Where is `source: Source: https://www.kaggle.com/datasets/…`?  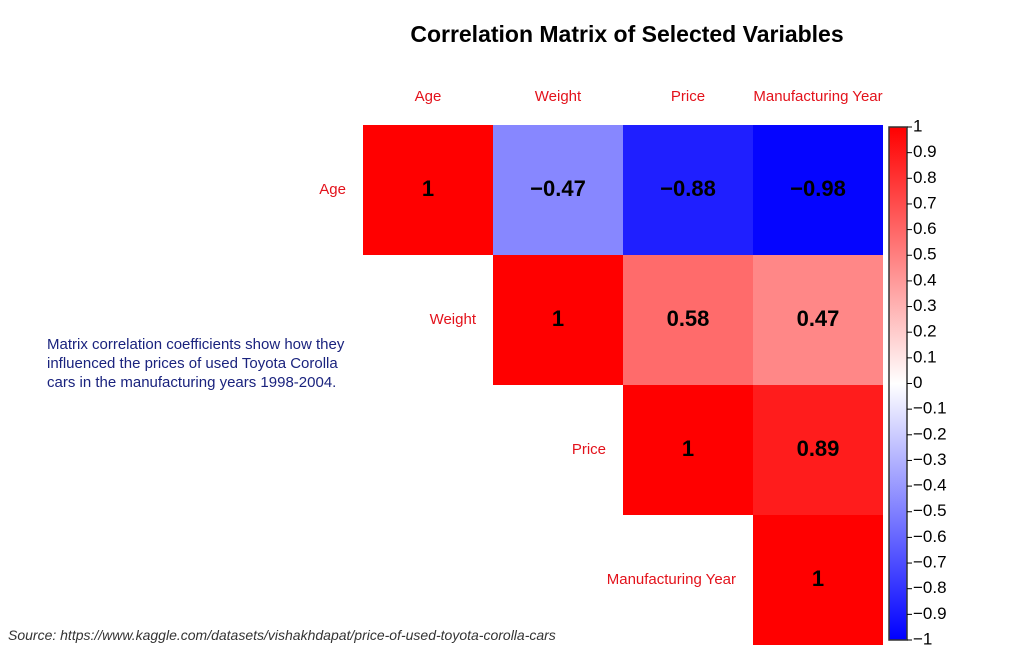
source: Source: https://www.kaggle.com/datasets/… is located at coordinates (282, 635).